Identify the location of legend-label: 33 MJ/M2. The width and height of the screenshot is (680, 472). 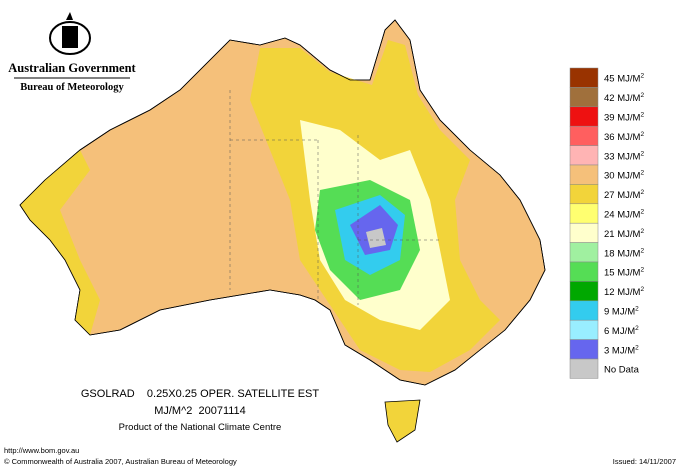
(624, 156).